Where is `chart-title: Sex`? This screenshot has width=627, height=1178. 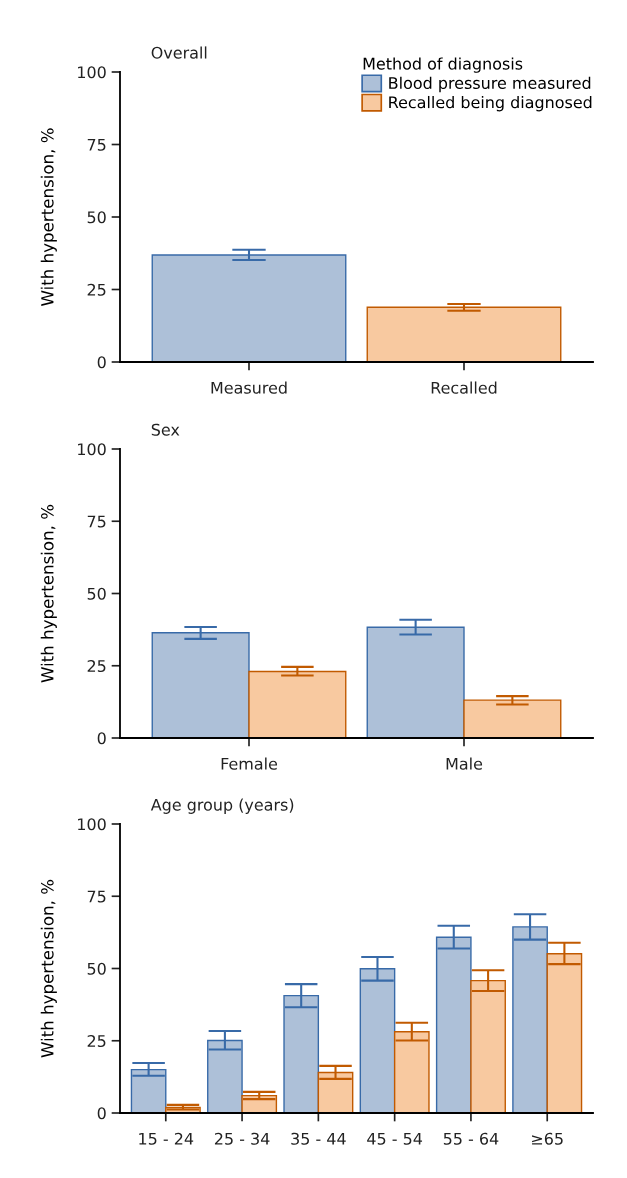 chart-title: Sex is located at coordinates (165, 429).